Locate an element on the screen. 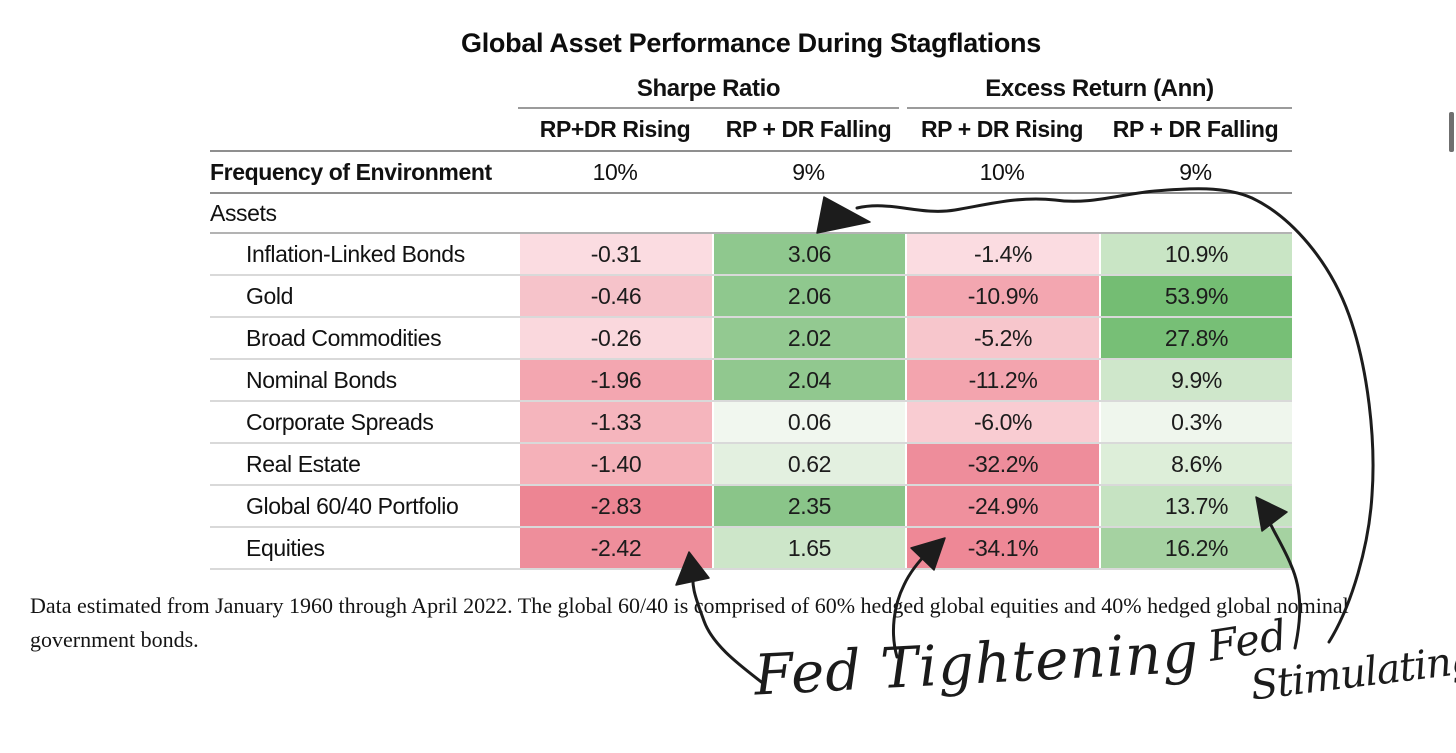 The image size is (1456, 753). group-header-row: Sharpe Ratio Excess Return (Ann) is located at coordinates (751, 91).